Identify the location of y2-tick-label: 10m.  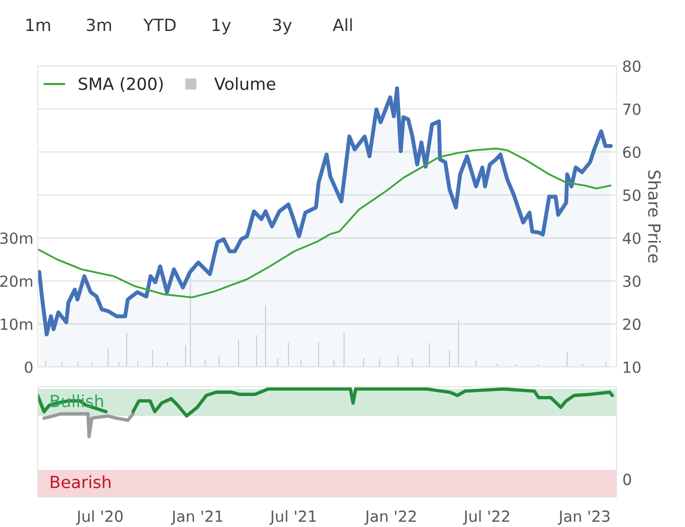
(16, 324).